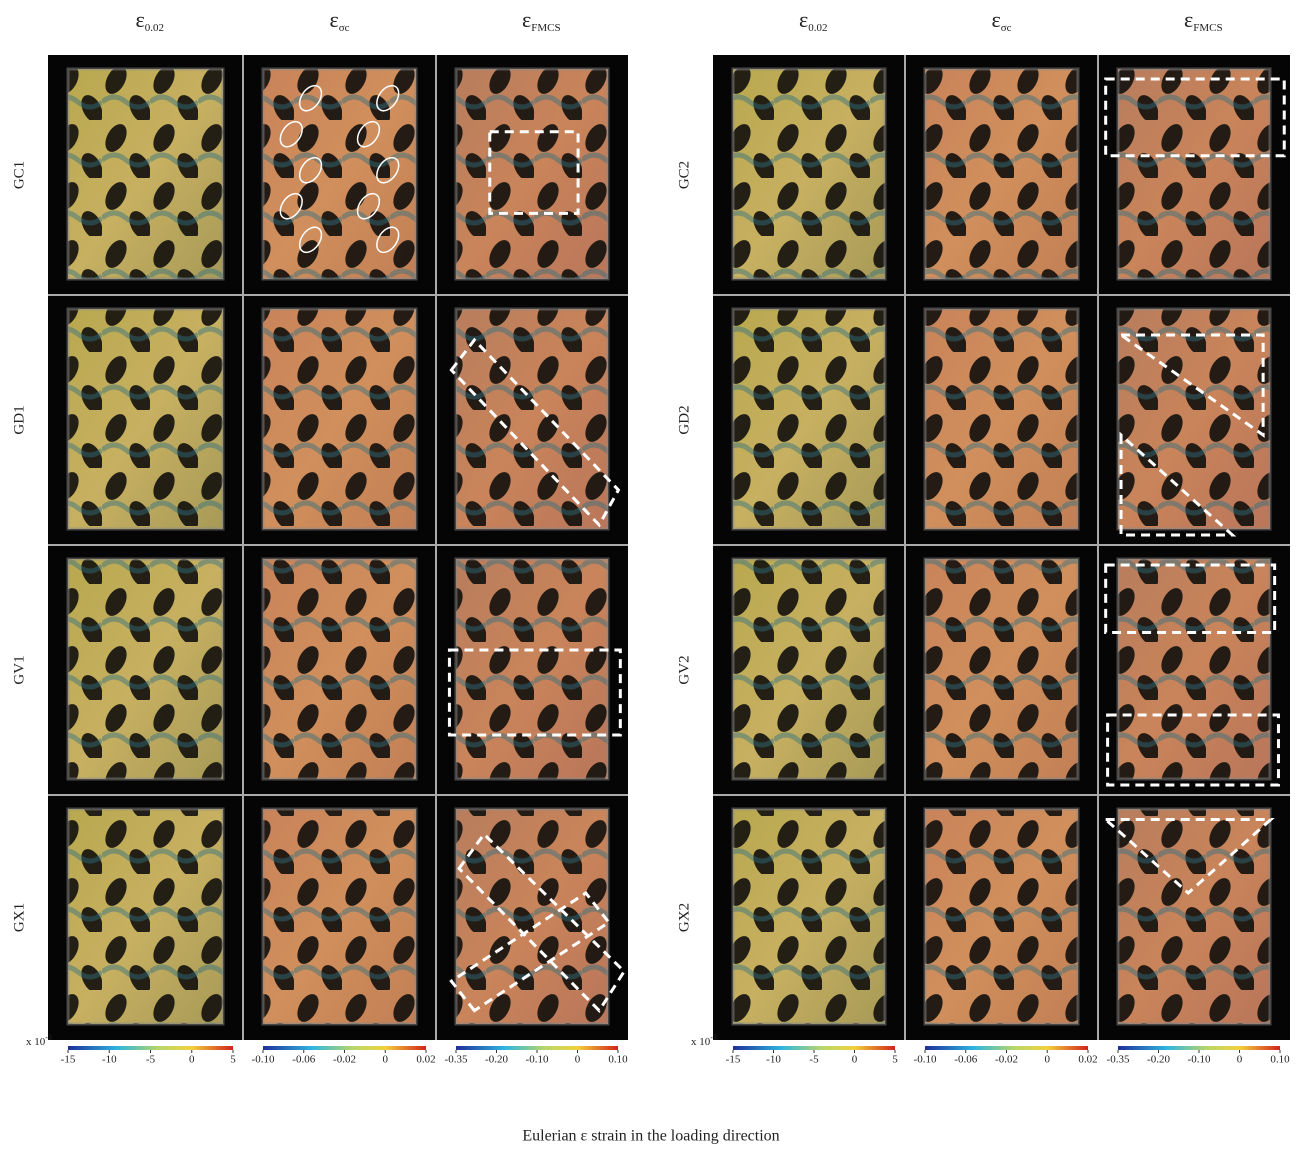 This screenshot has height=1150, width=1302. Describe the element at coordinates (68, 1060) in the screenshot. I see `colorbar-tick-label: -15` at that location.